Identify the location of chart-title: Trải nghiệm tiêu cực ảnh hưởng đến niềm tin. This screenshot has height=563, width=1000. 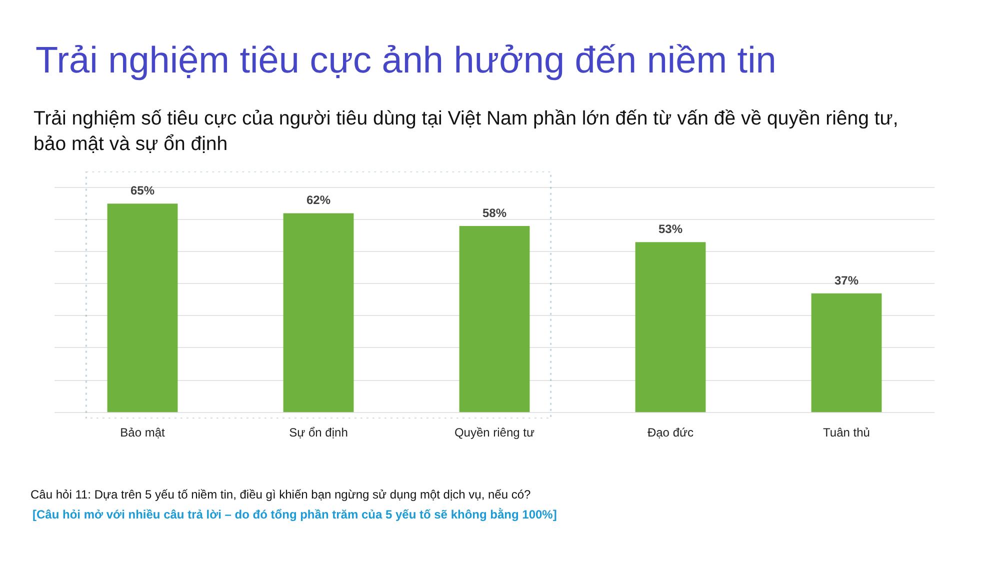
(406, 60).